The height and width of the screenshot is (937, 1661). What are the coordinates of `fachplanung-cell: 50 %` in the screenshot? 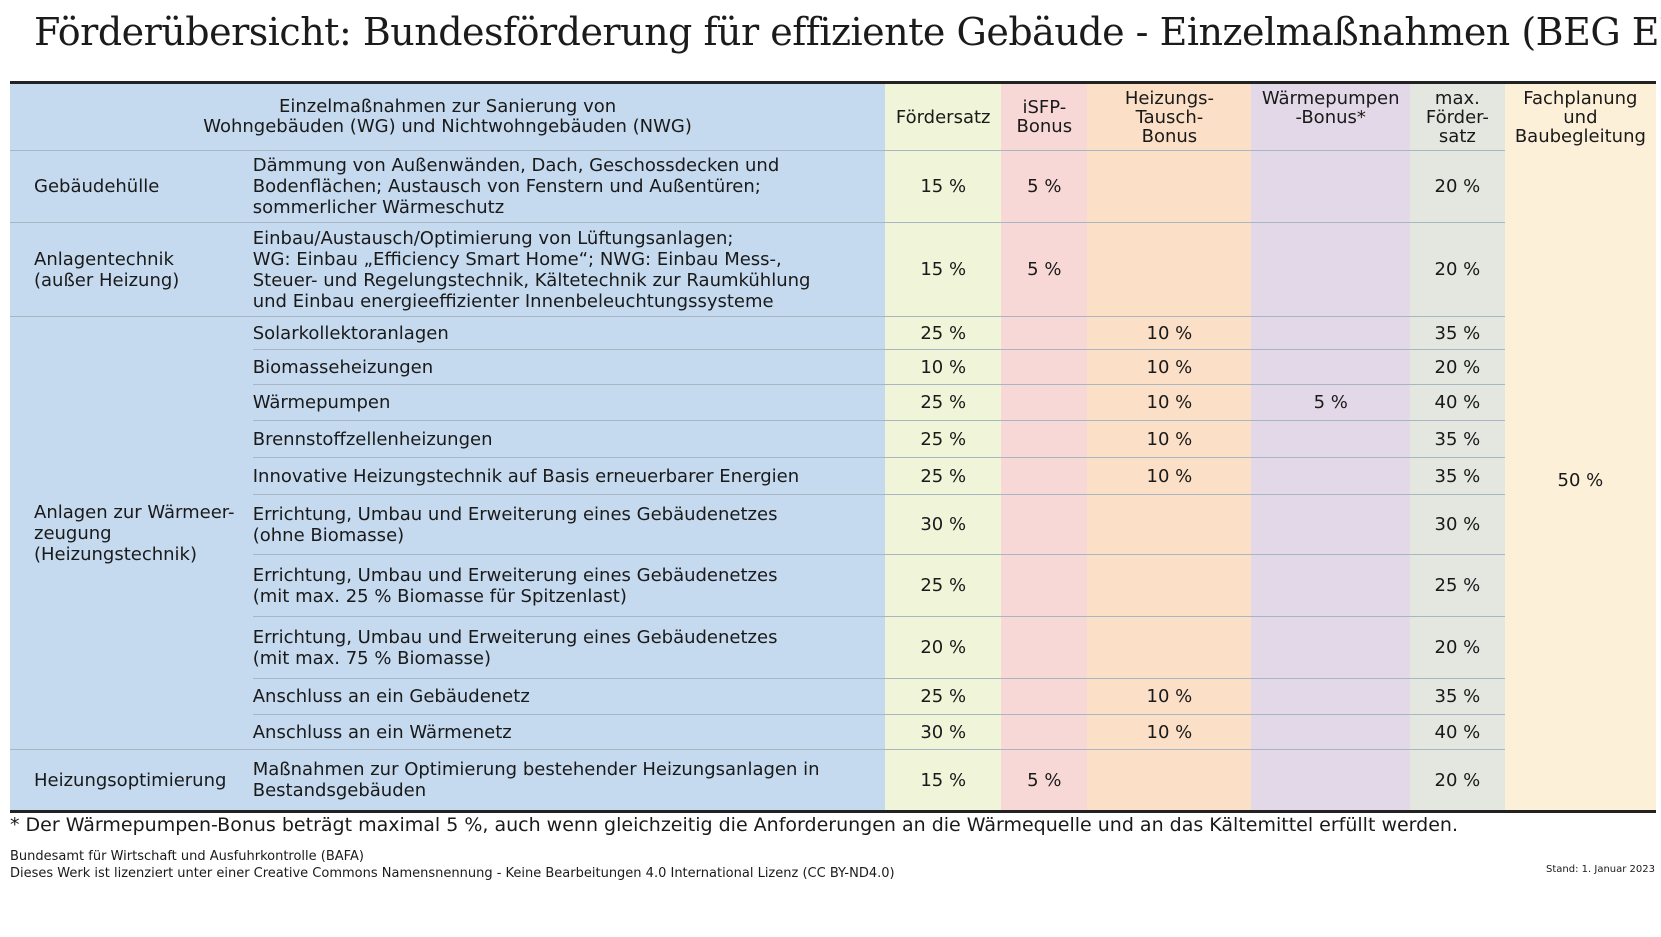 It's located at (1580, 481).